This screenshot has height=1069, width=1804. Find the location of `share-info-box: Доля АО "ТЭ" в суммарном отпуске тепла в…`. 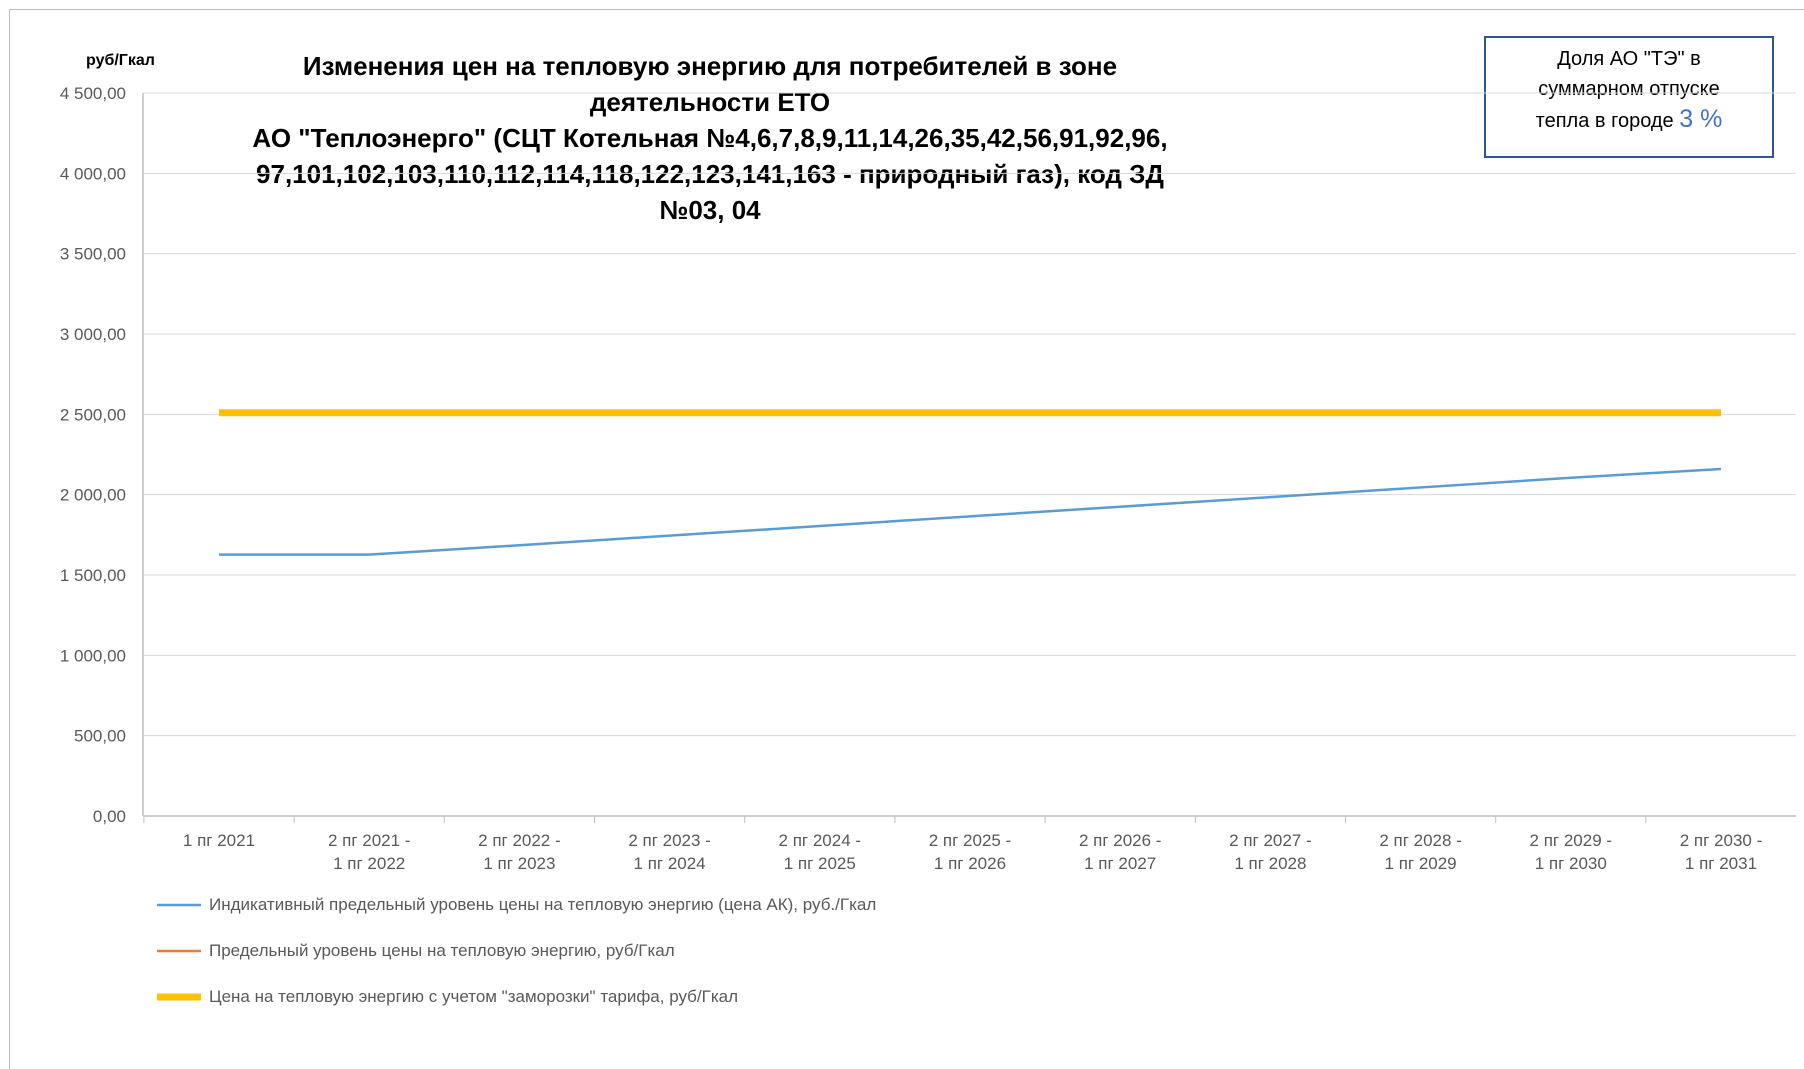

share-info-box: Доля АО "ТЭ" в суммарном отпуске тепла в… is located at coordinates (1629, 97).